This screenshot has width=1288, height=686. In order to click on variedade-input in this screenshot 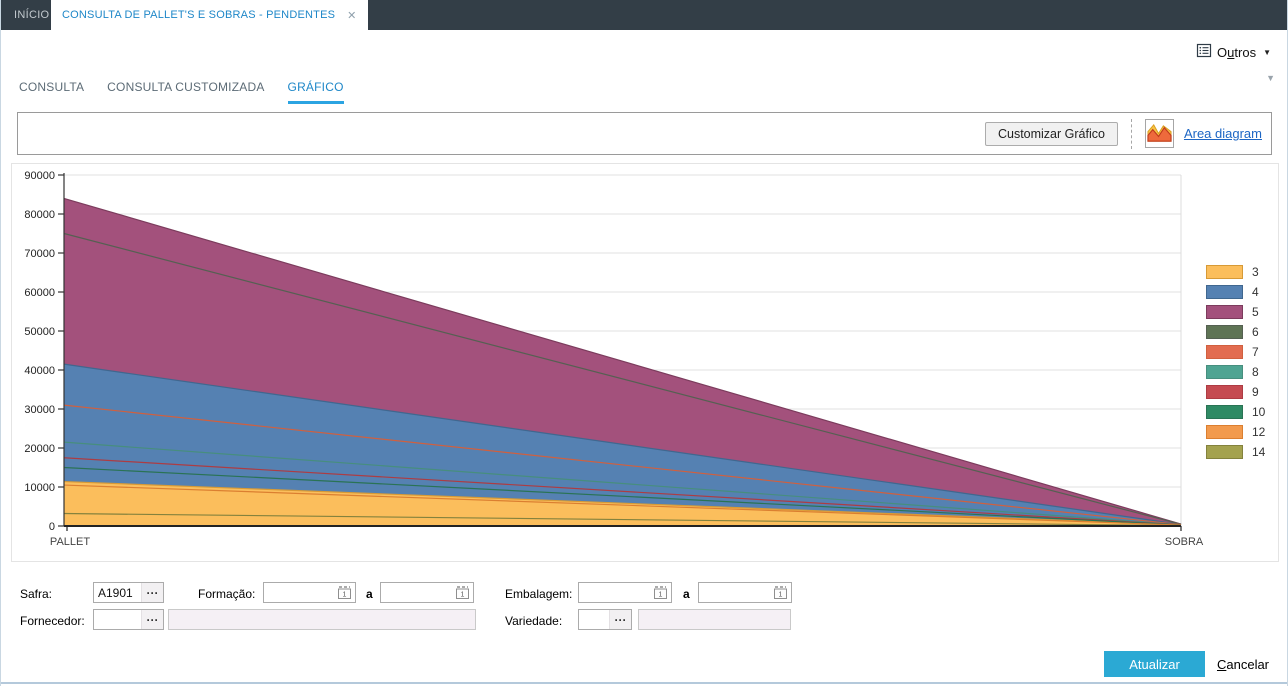, I will do `click(594, 619)`.